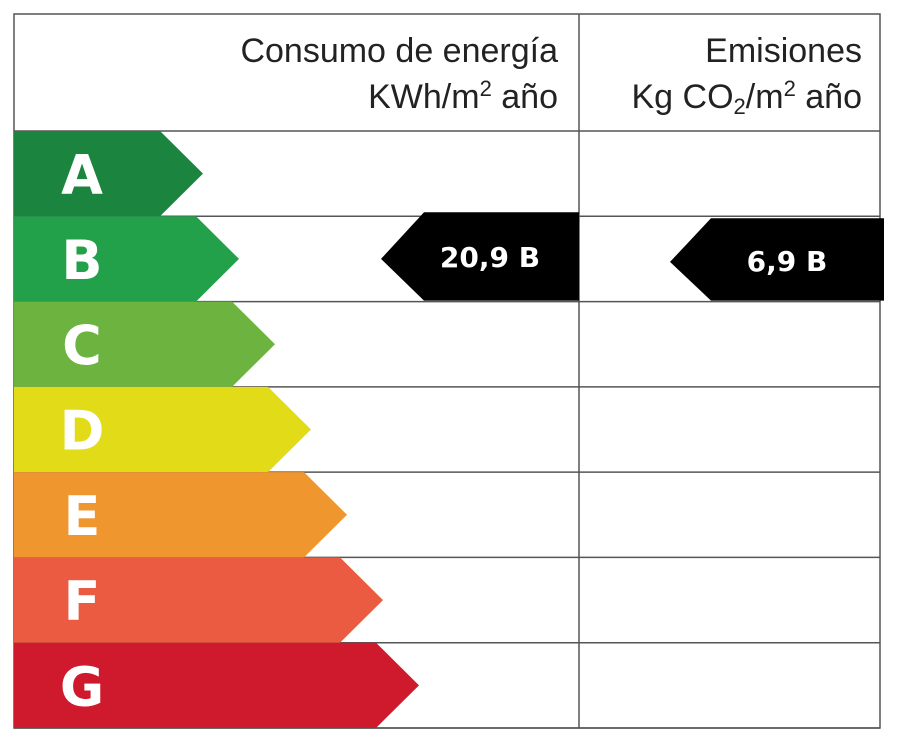  What do you see at coordinates (82, 601) in the screenshot?
I see `rating-letter: F` at bounding box center [82, 601].